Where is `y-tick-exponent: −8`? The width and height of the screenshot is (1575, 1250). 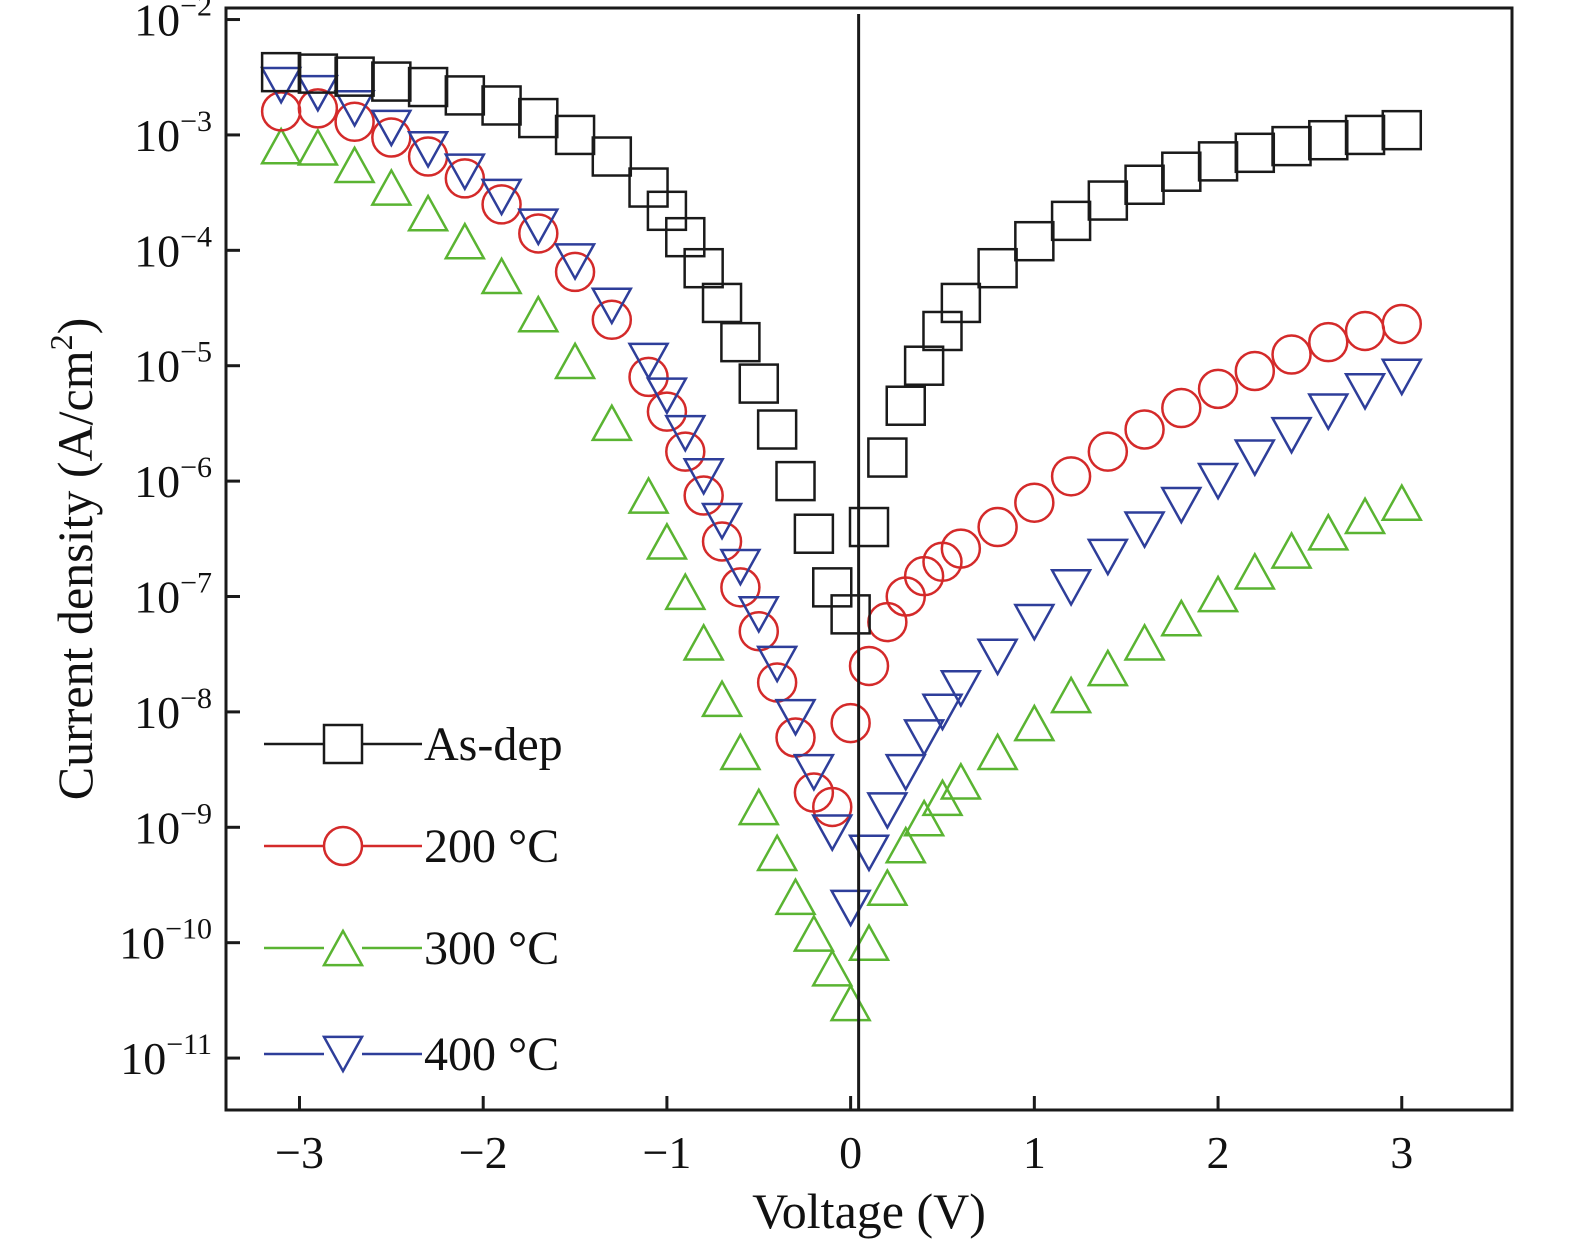
y-tick-exponent: −8 is located at coordinates (196, 698).